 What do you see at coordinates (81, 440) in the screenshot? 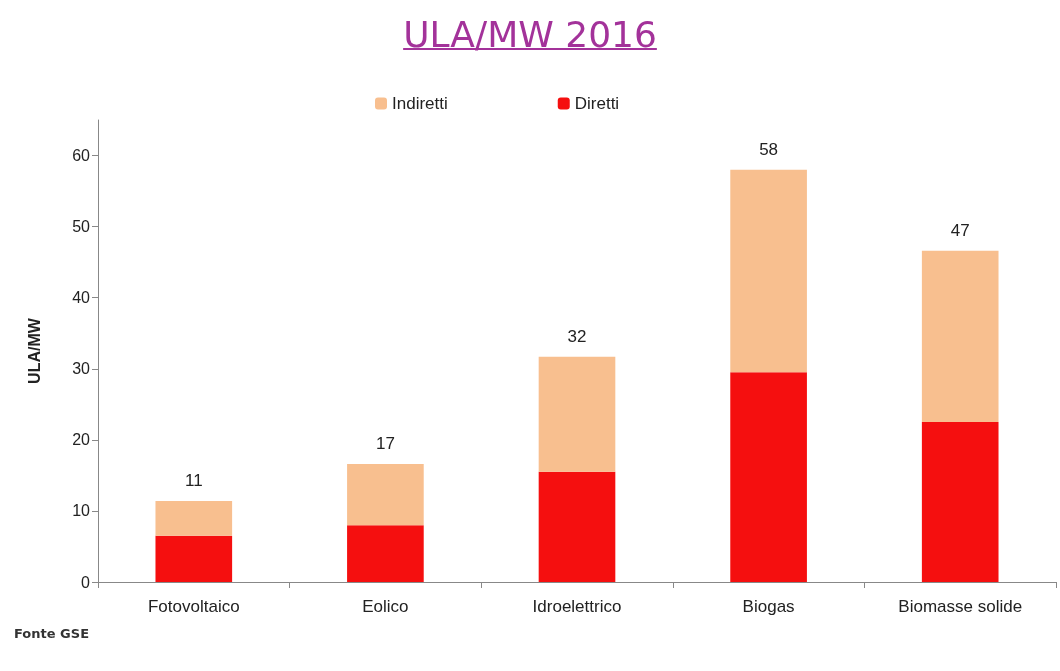
I see `y-tick-label: 20` at bounding box center [81, 440].